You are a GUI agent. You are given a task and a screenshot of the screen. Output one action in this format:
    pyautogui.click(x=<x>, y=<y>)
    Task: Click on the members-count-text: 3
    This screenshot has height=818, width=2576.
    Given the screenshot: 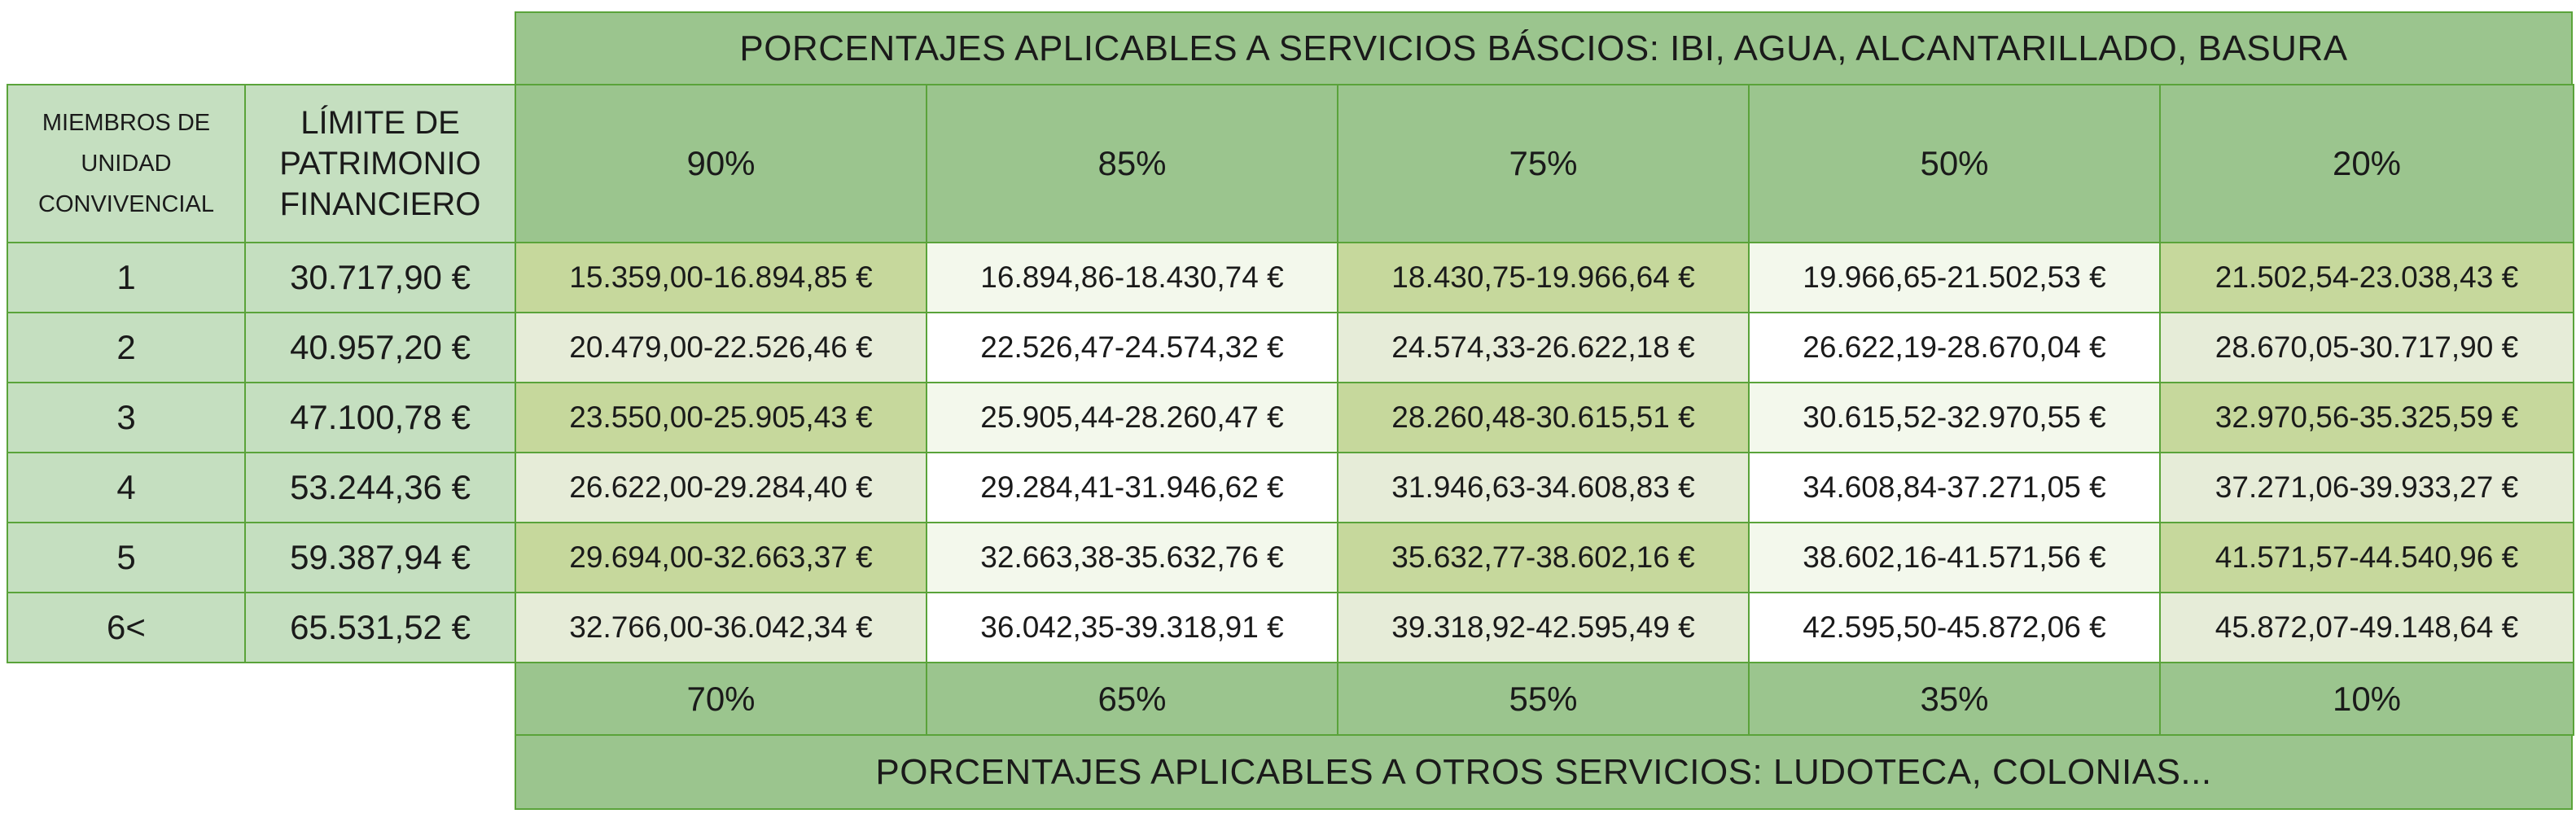 What is the action you would take?
    pyautogui.click(x=126, y=417)
    